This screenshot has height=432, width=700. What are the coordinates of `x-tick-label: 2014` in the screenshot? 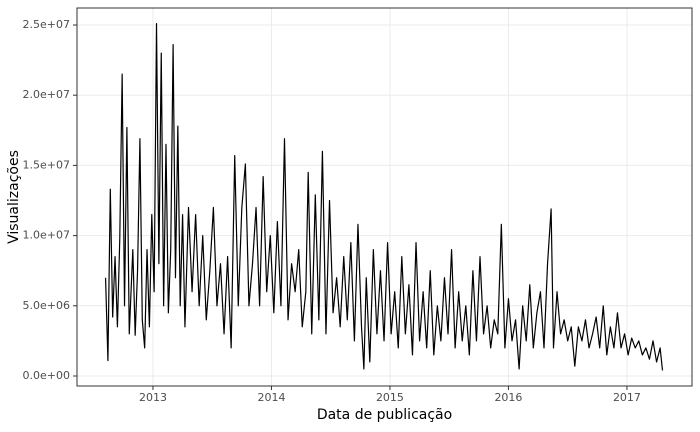 It's located at (271, 397).